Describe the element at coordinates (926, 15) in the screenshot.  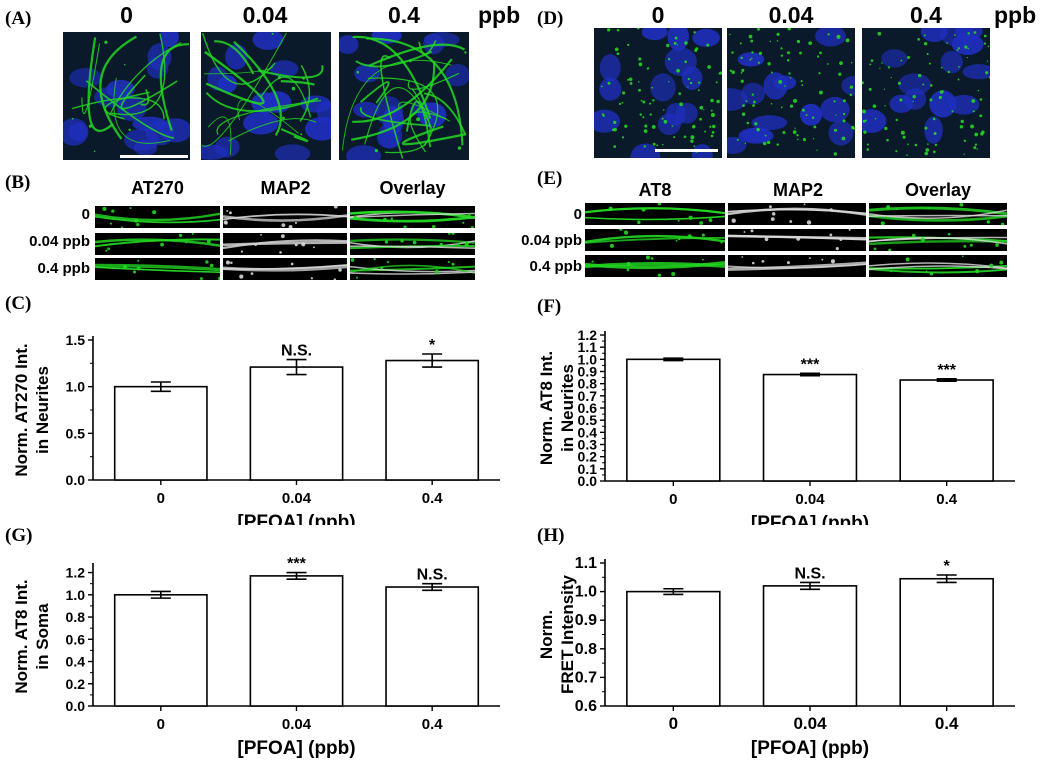
I see `d-conc-2: 0.4` at that location.